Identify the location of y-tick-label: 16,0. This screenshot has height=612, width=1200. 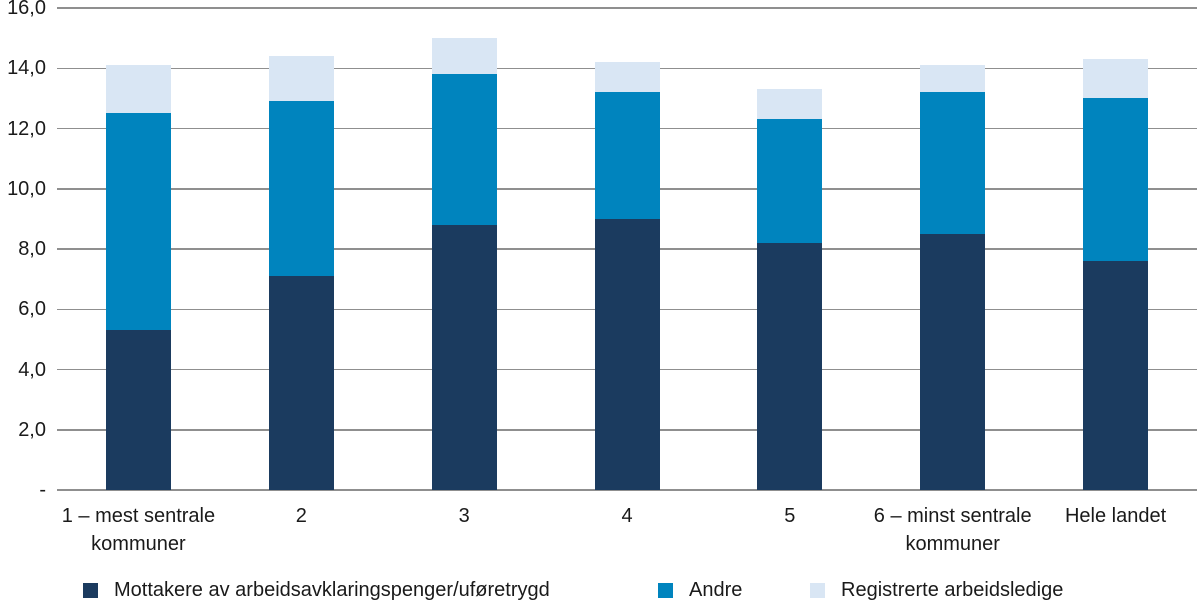
(26, 9).